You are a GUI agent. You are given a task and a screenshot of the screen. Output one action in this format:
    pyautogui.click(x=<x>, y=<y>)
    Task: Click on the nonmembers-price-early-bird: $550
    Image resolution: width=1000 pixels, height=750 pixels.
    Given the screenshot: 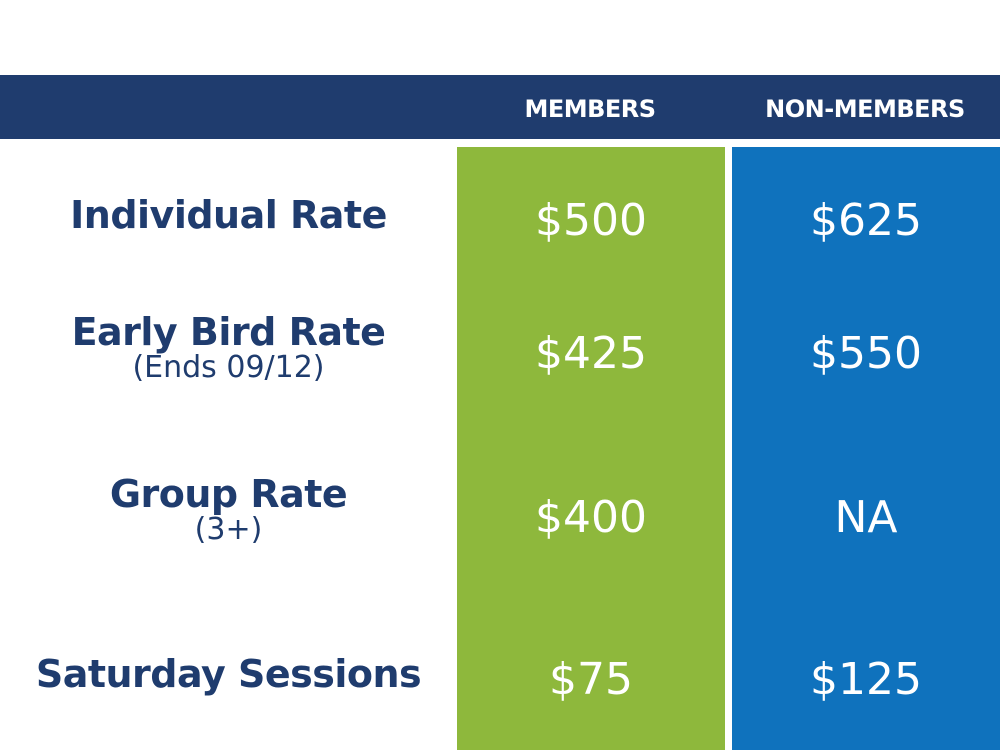 What is the action you would take?
    pyautogui.click(x=866, y=353)
    